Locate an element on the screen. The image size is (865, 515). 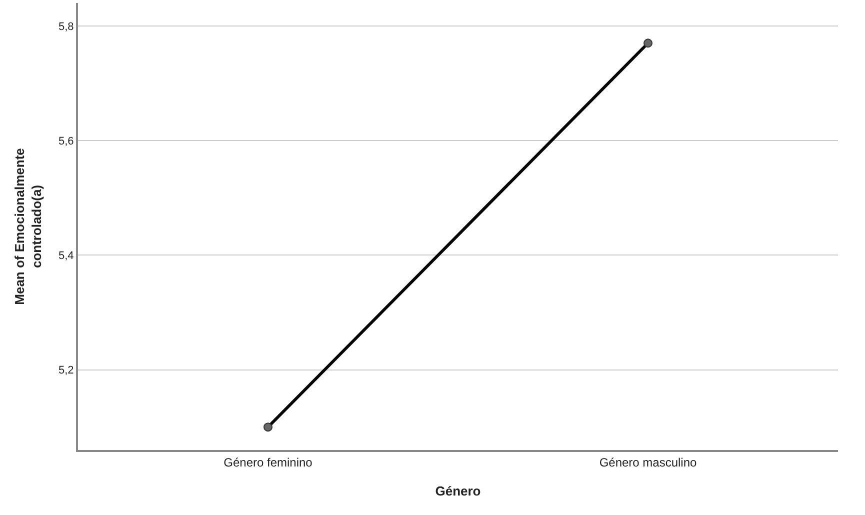
y-tick-label: 5,2 is located at coordinates (66, 370).